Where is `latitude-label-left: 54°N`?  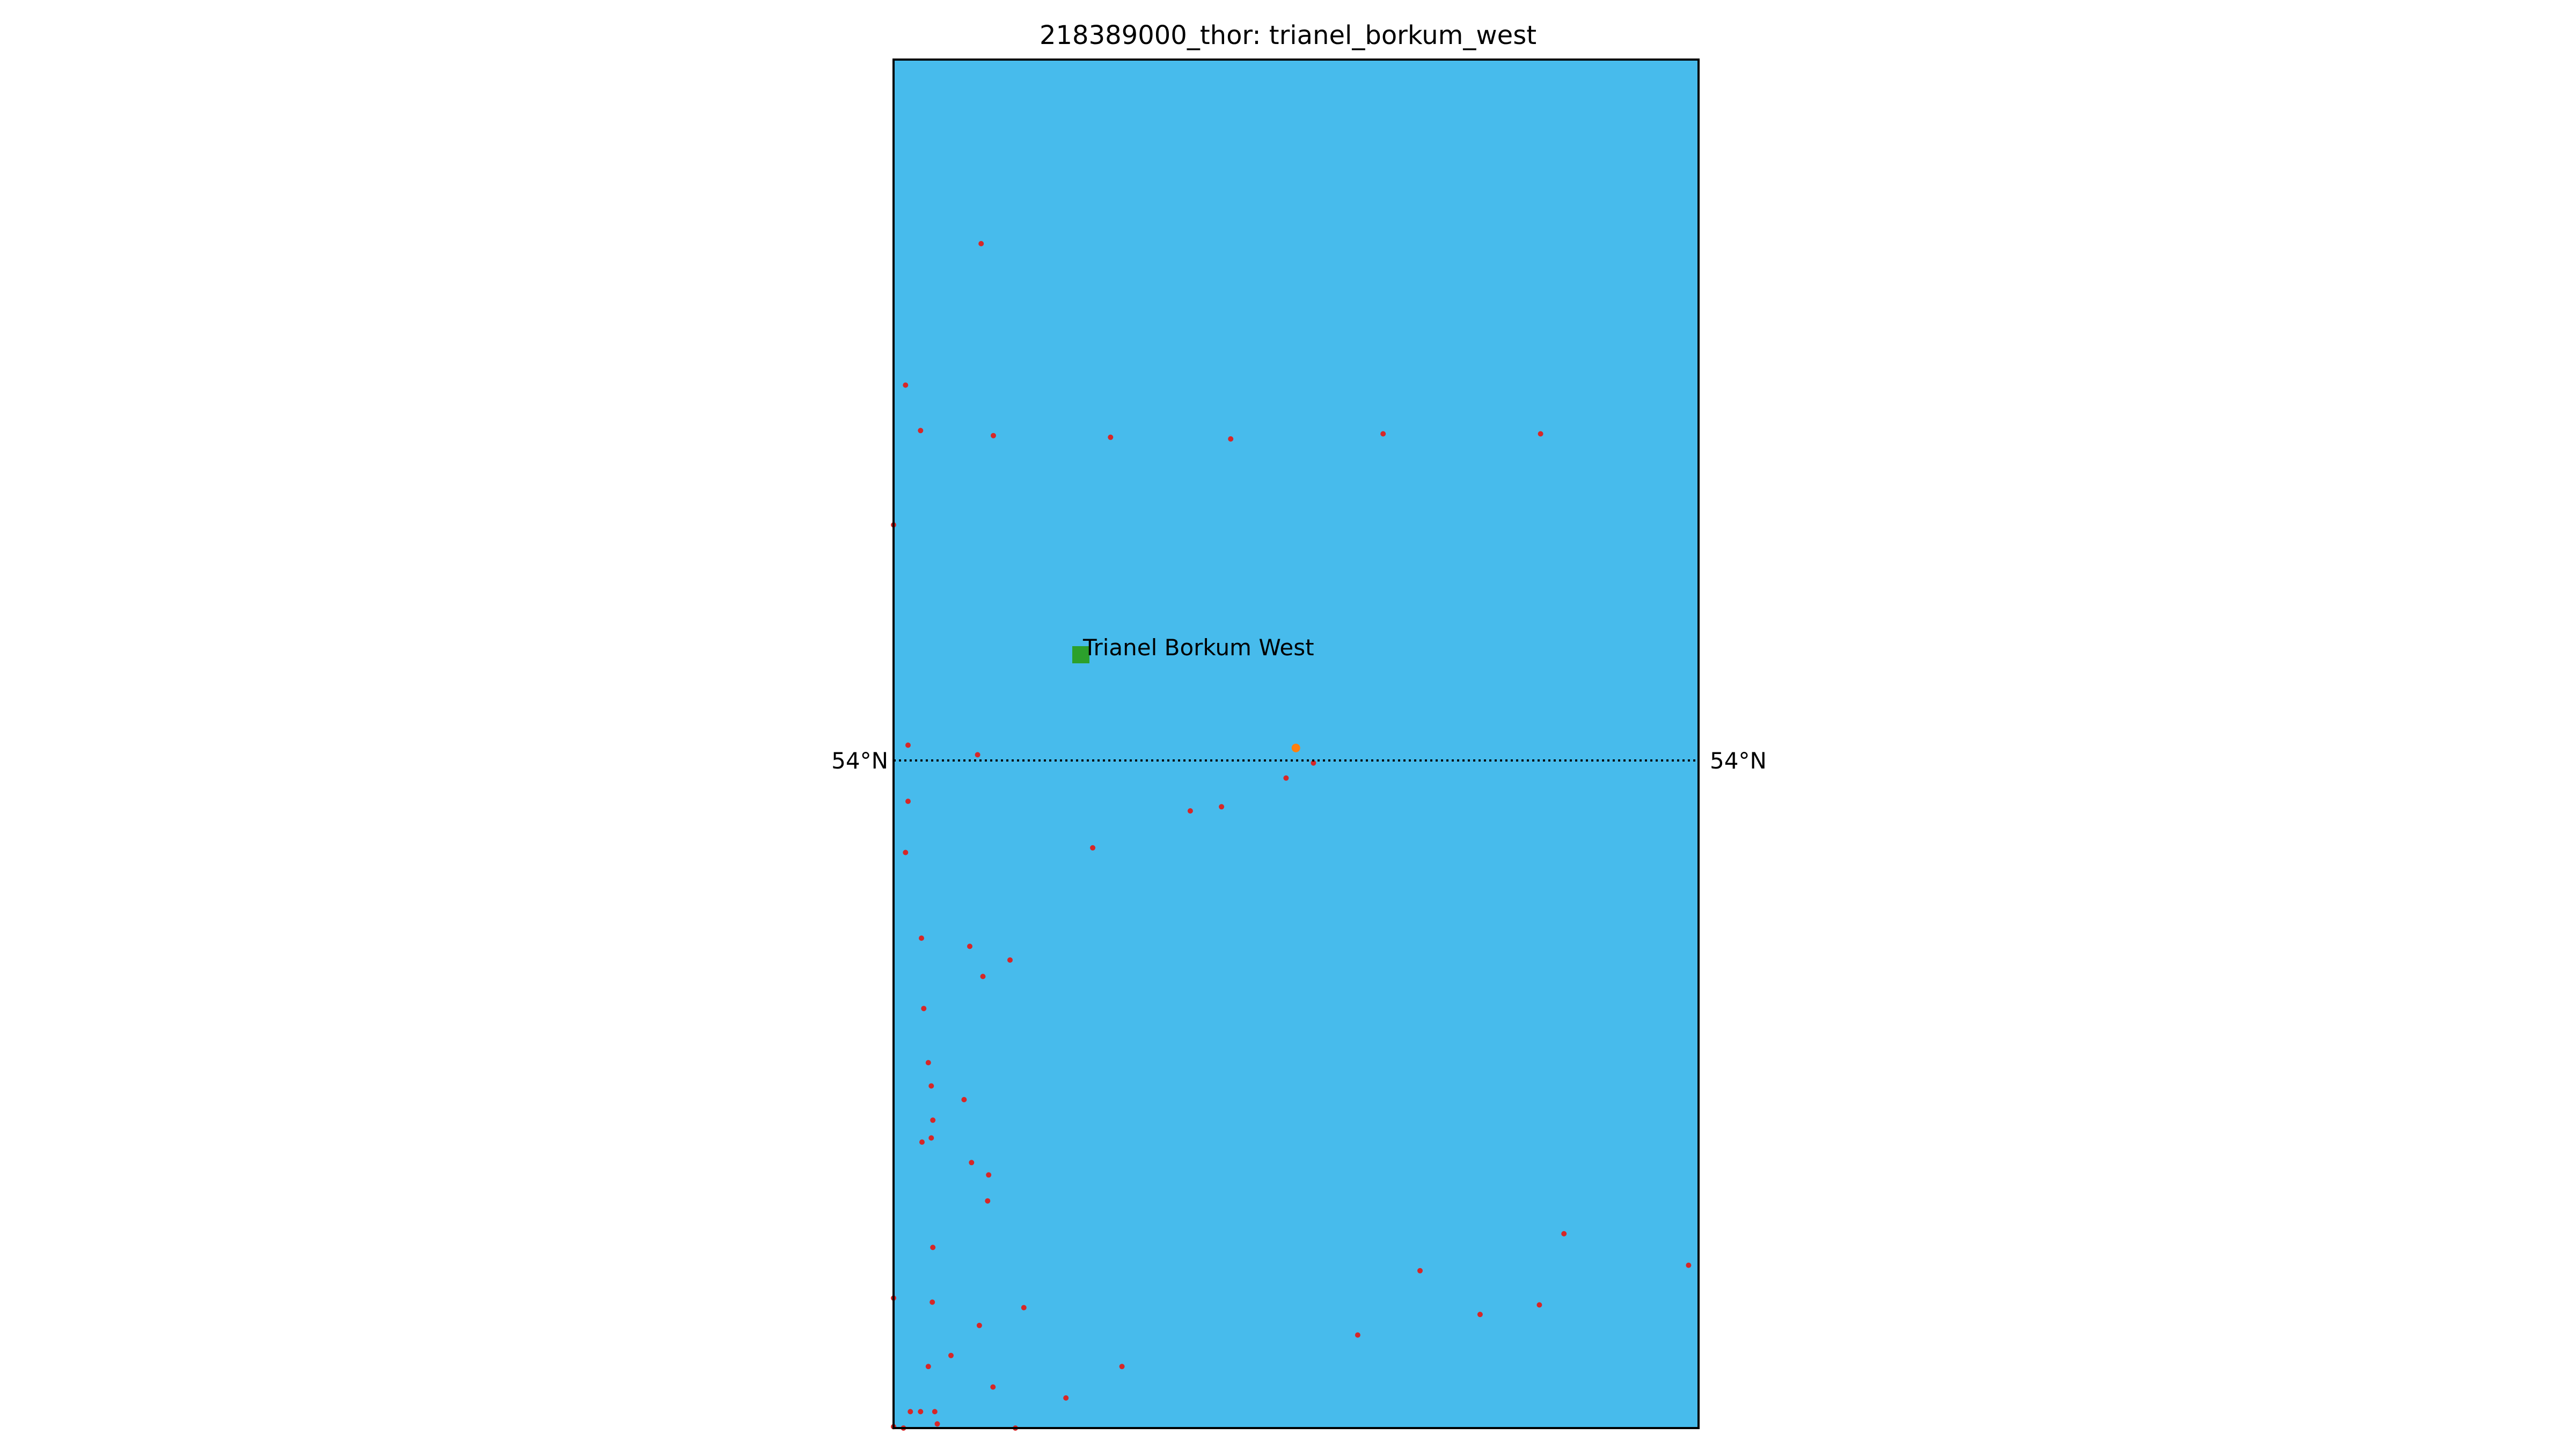 latitude-label-left: 54°N is located at coordinates (859, 761).